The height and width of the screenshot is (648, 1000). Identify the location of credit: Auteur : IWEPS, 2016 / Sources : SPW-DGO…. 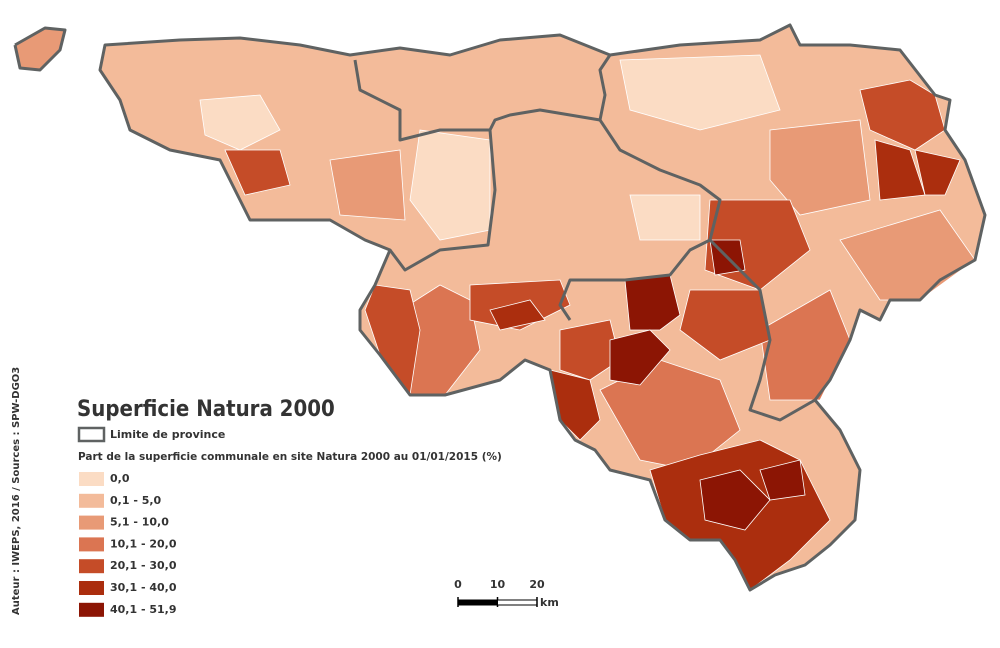
(16, 491).